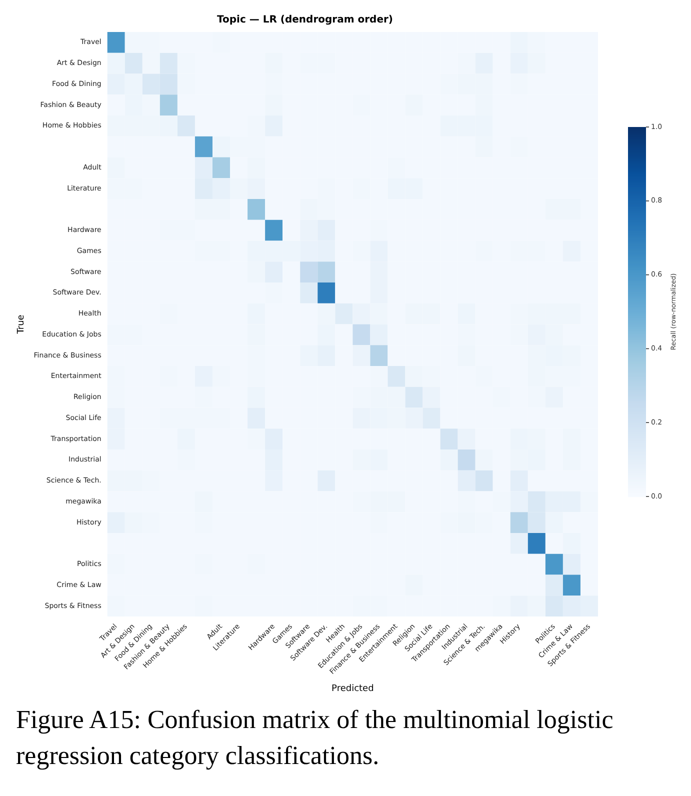 Image resolution: width=691 pixels, height=796 pixels. Describe the element at coordinates (305, 20) in the screenshot. I see `chart-title: Topic — LR (dendrogram order)` at that location.